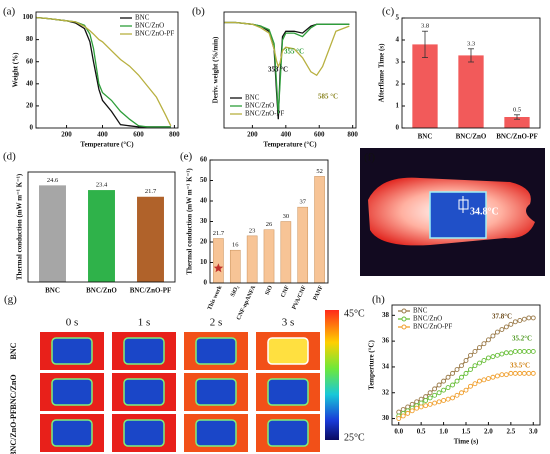 The width and height of the screenshot is (550, 454). Describe the element at coordinates (354, 437) in the screenshot. I see `colorbar-label: 25°C` at that location.